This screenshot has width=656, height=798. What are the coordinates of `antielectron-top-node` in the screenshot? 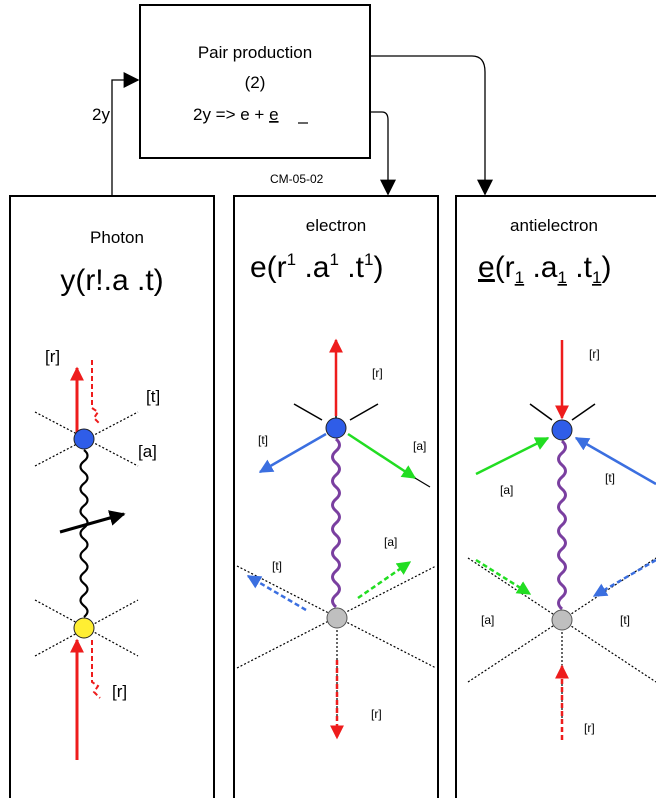 It's located at (562, 430).